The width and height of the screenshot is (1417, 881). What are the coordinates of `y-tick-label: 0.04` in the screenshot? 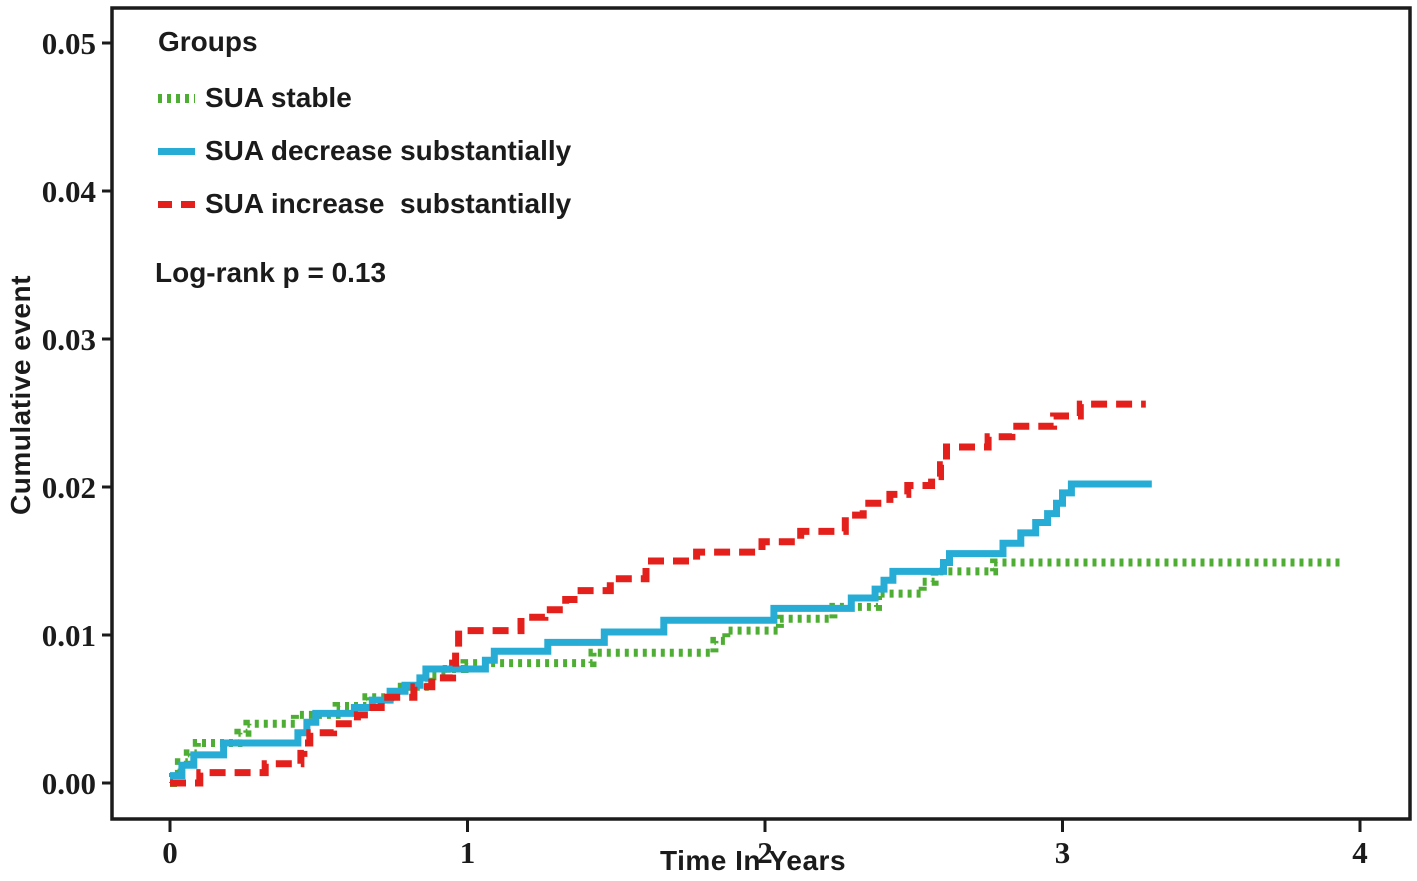 It's located at (69, 191).